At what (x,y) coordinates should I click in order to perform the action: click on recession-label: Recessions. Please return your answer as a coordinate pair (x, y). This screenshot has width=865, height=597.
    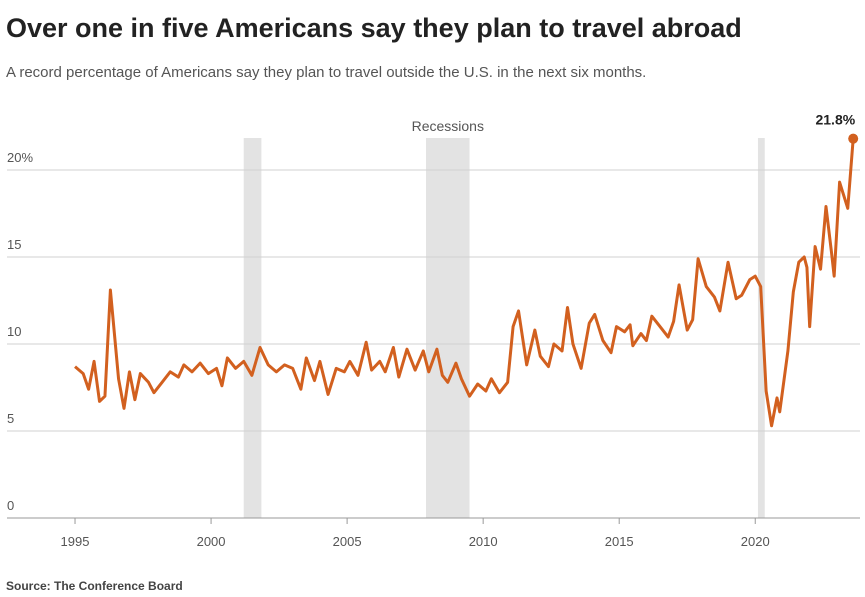
    Looking at the image, I should click on (448, 126).